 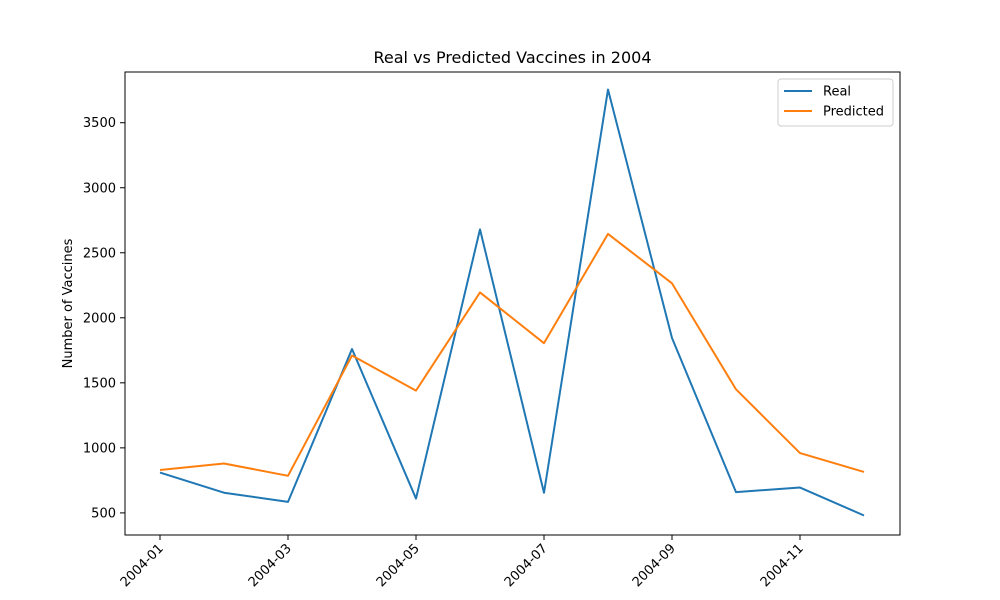 What do you see at coordinates (99, 448) in the screenshot?
I see `y-tick-label: 1000` at bounding box center [99, 448].